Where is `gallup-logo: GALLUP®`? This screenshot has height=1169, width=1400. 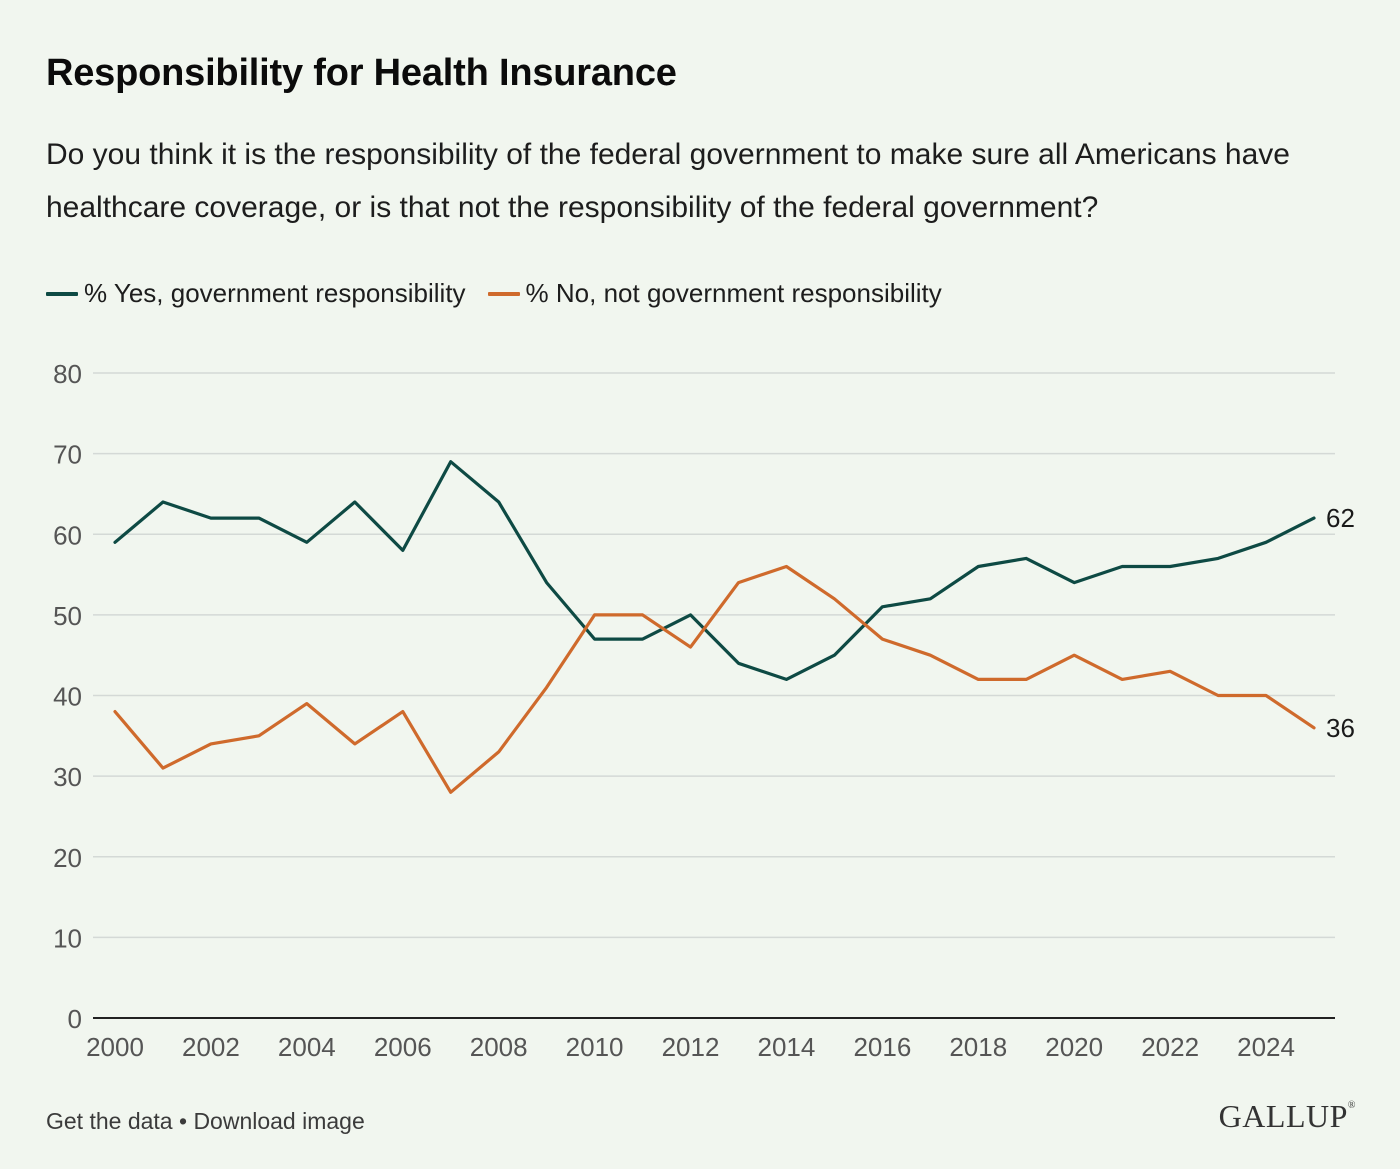
gallup-logo: GALLUP® is located at coordinates (1287, 1116).